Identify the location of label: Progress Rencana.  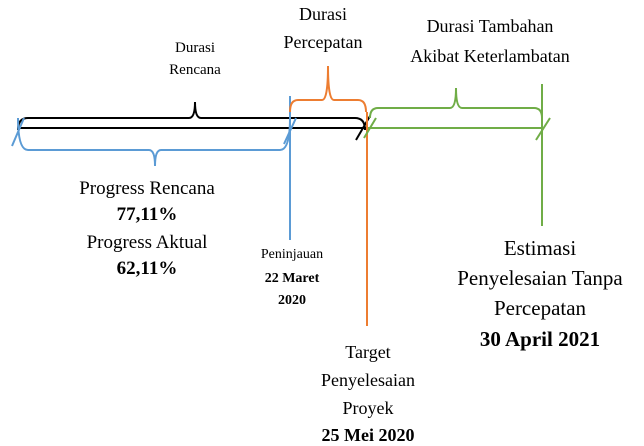
(147, 188).